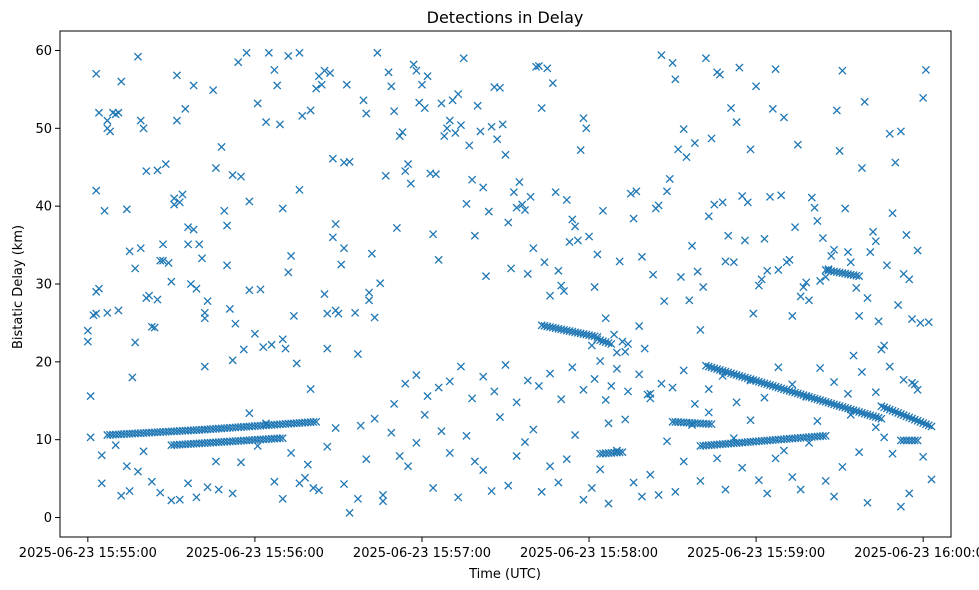 This screenshot has width=979, height=590. I want to click on y-tick-label: 20, so click(43, 362).